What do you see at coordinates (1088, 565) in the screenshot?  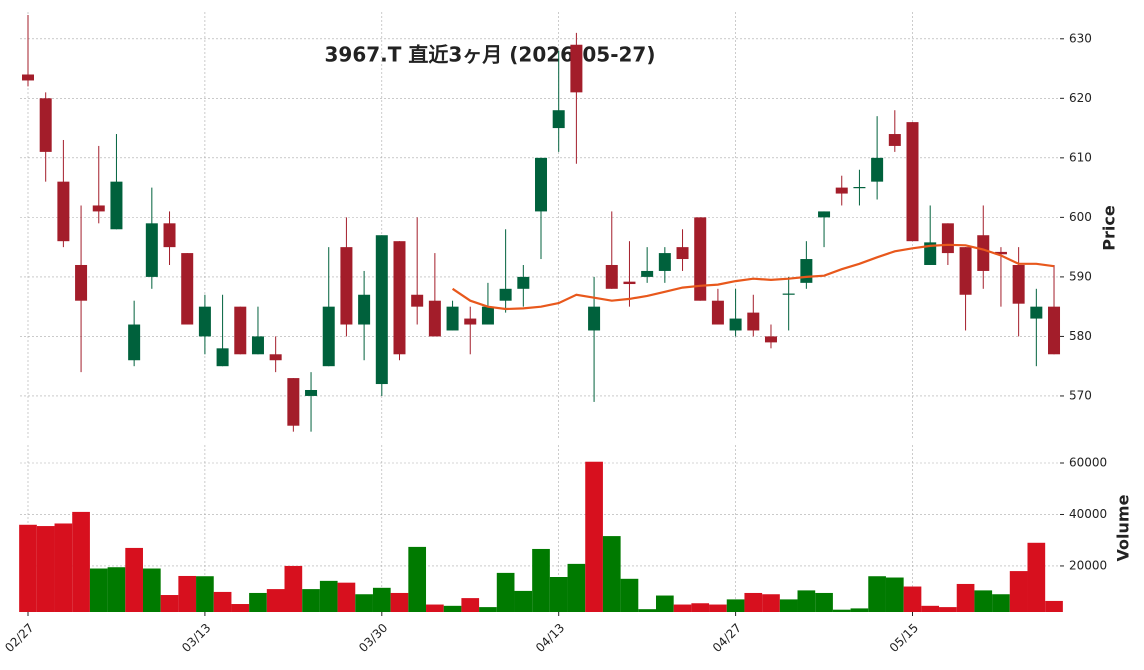 I see `y-tick-label: 20000` at bounding box center [1088, 565].